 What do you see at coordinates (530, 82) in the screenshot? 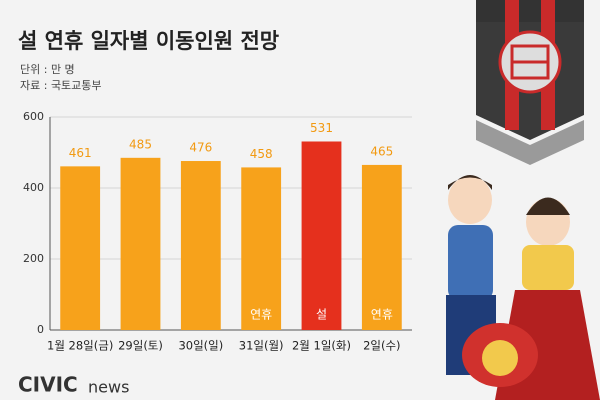
I see `decoration-banner` at bounding box center [530, 82].